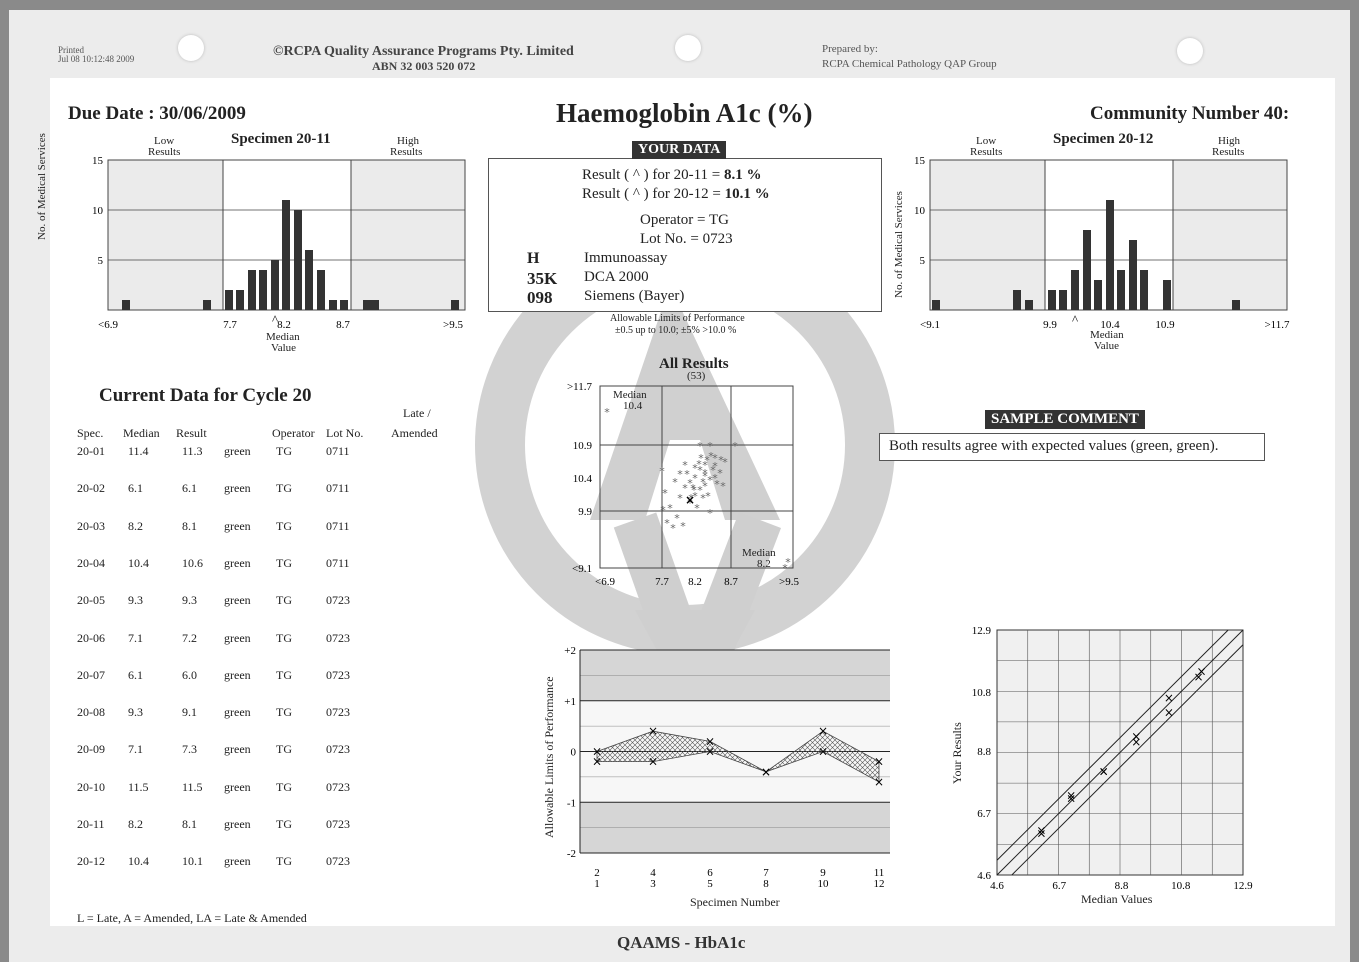 The height and width of the screenshot is (962, 1359). I want to click on x-tick-label: 7.7, so click(230, 324).